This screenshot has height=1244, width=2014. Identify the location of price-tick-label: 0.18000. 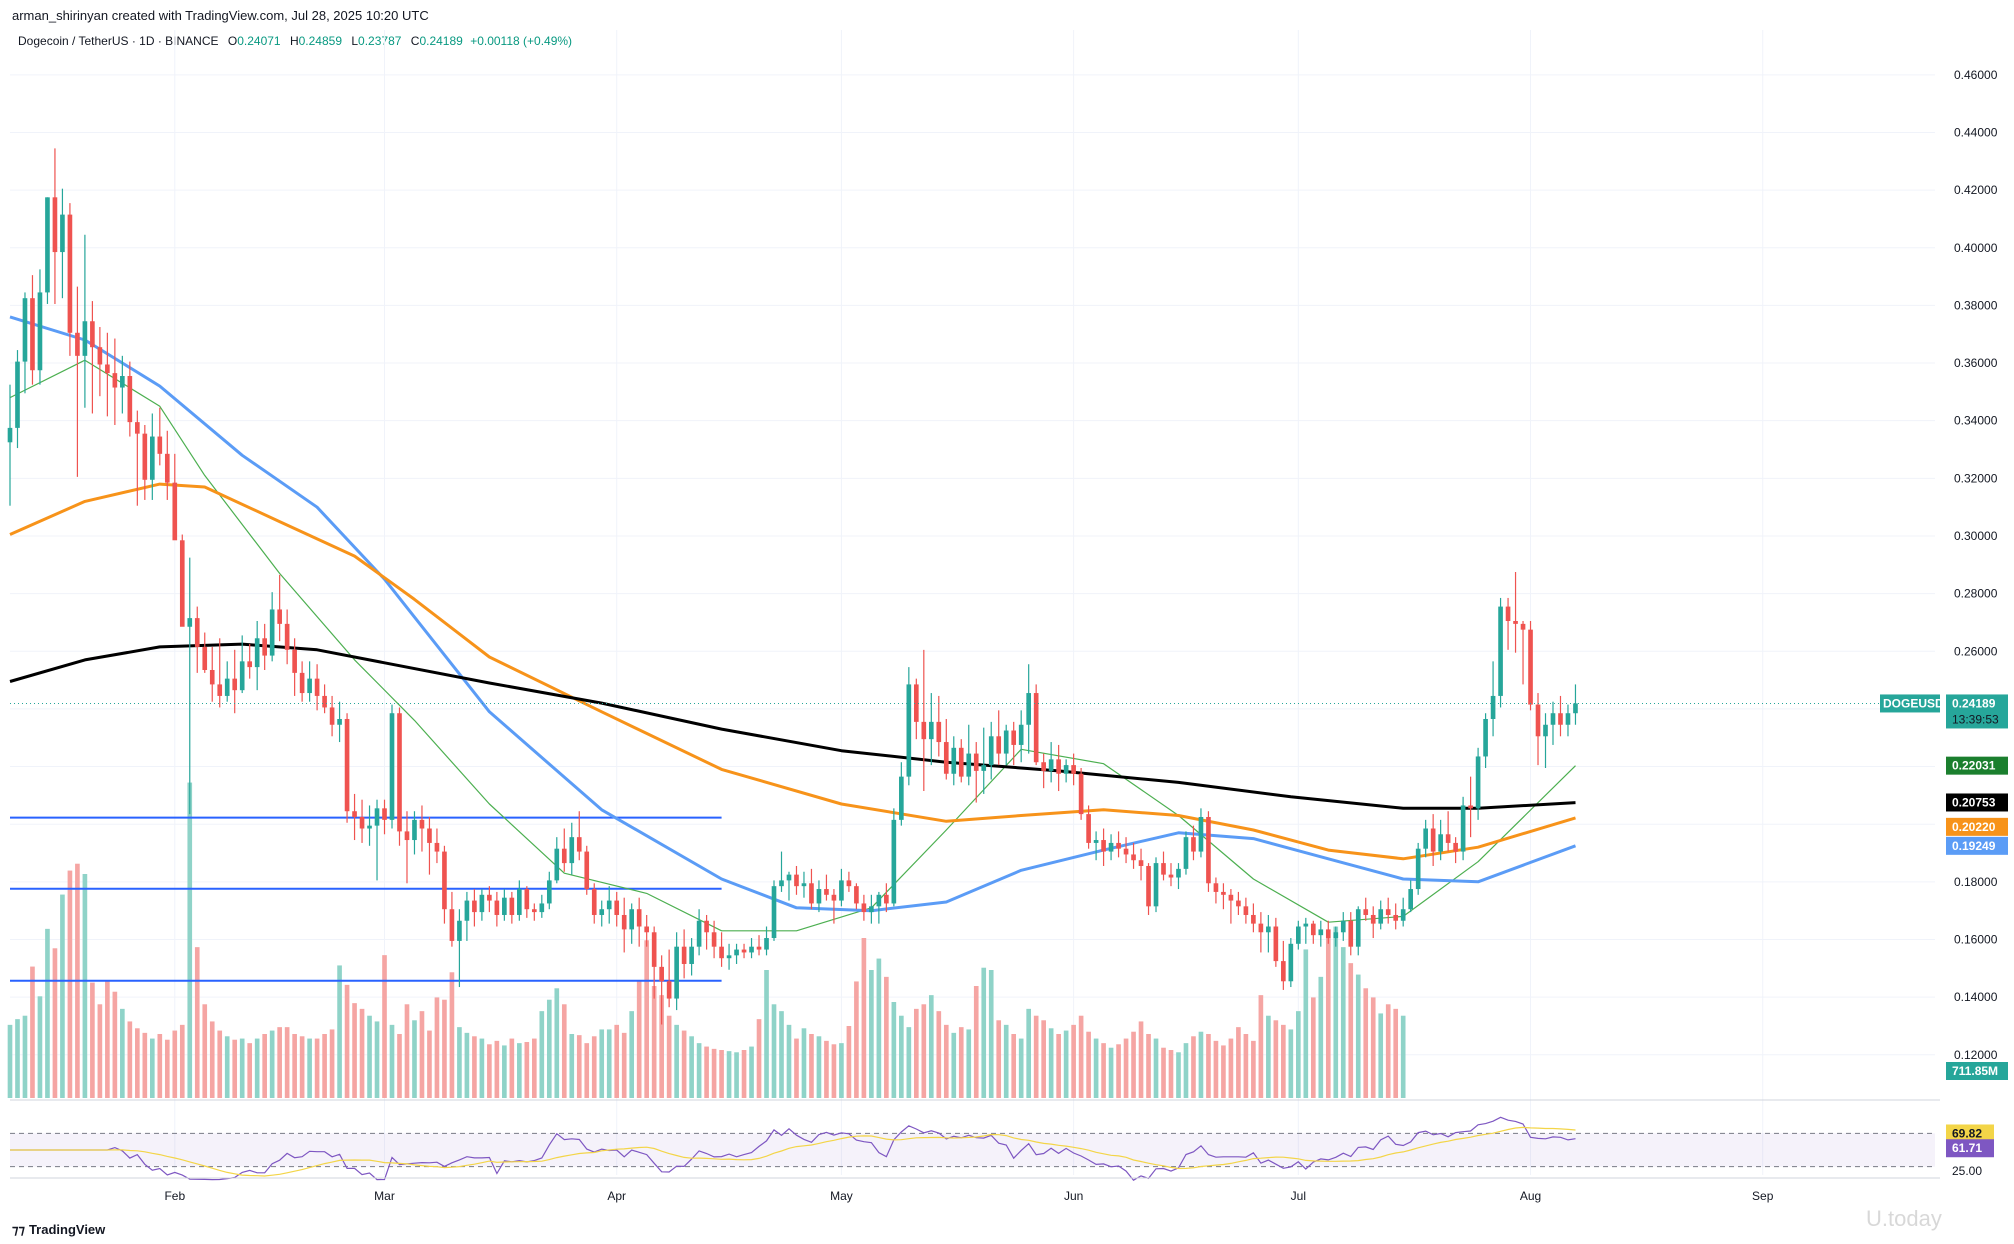
(1976, 882).